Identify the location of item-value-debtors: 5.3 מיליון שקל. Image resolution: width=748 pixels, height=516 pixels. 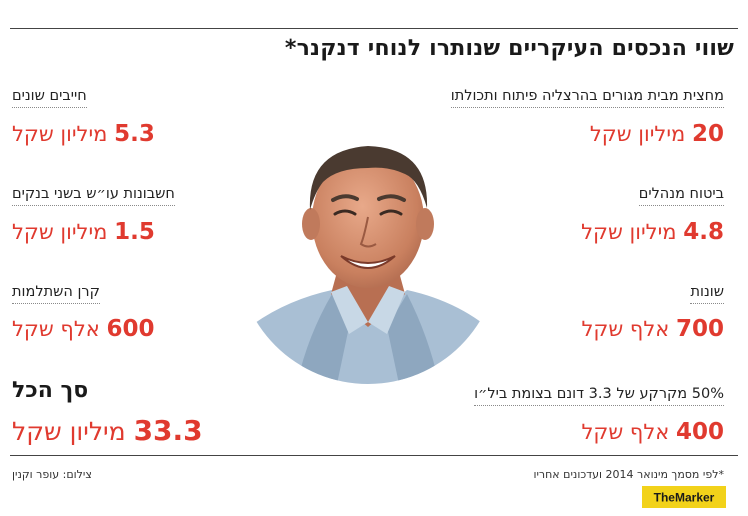
(83, 134).